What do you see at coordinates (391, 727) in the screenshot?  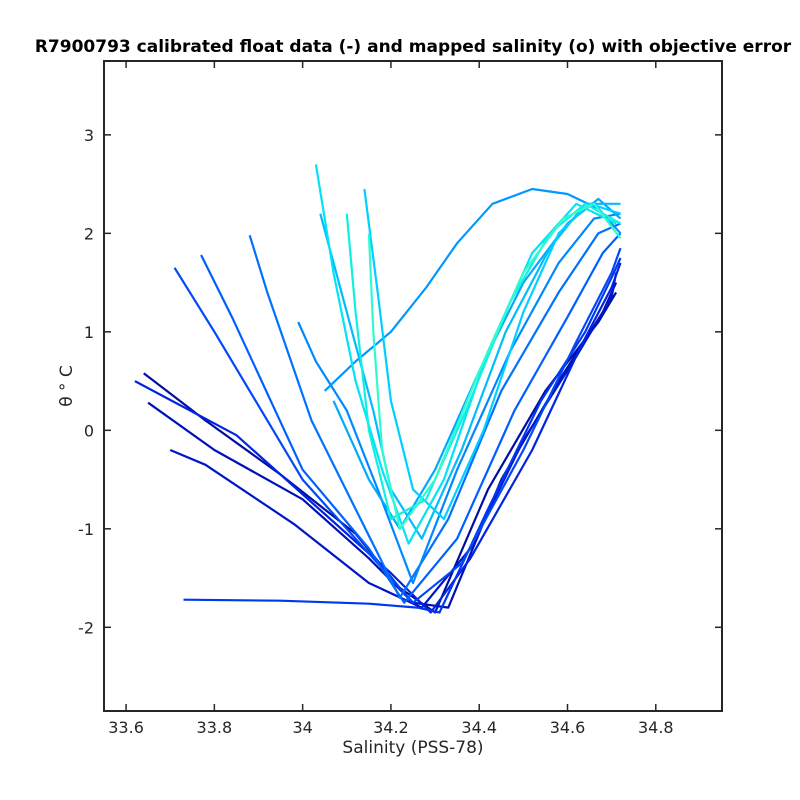 I see `x-tick-label: 34.2` at bounding box center [391, 727].